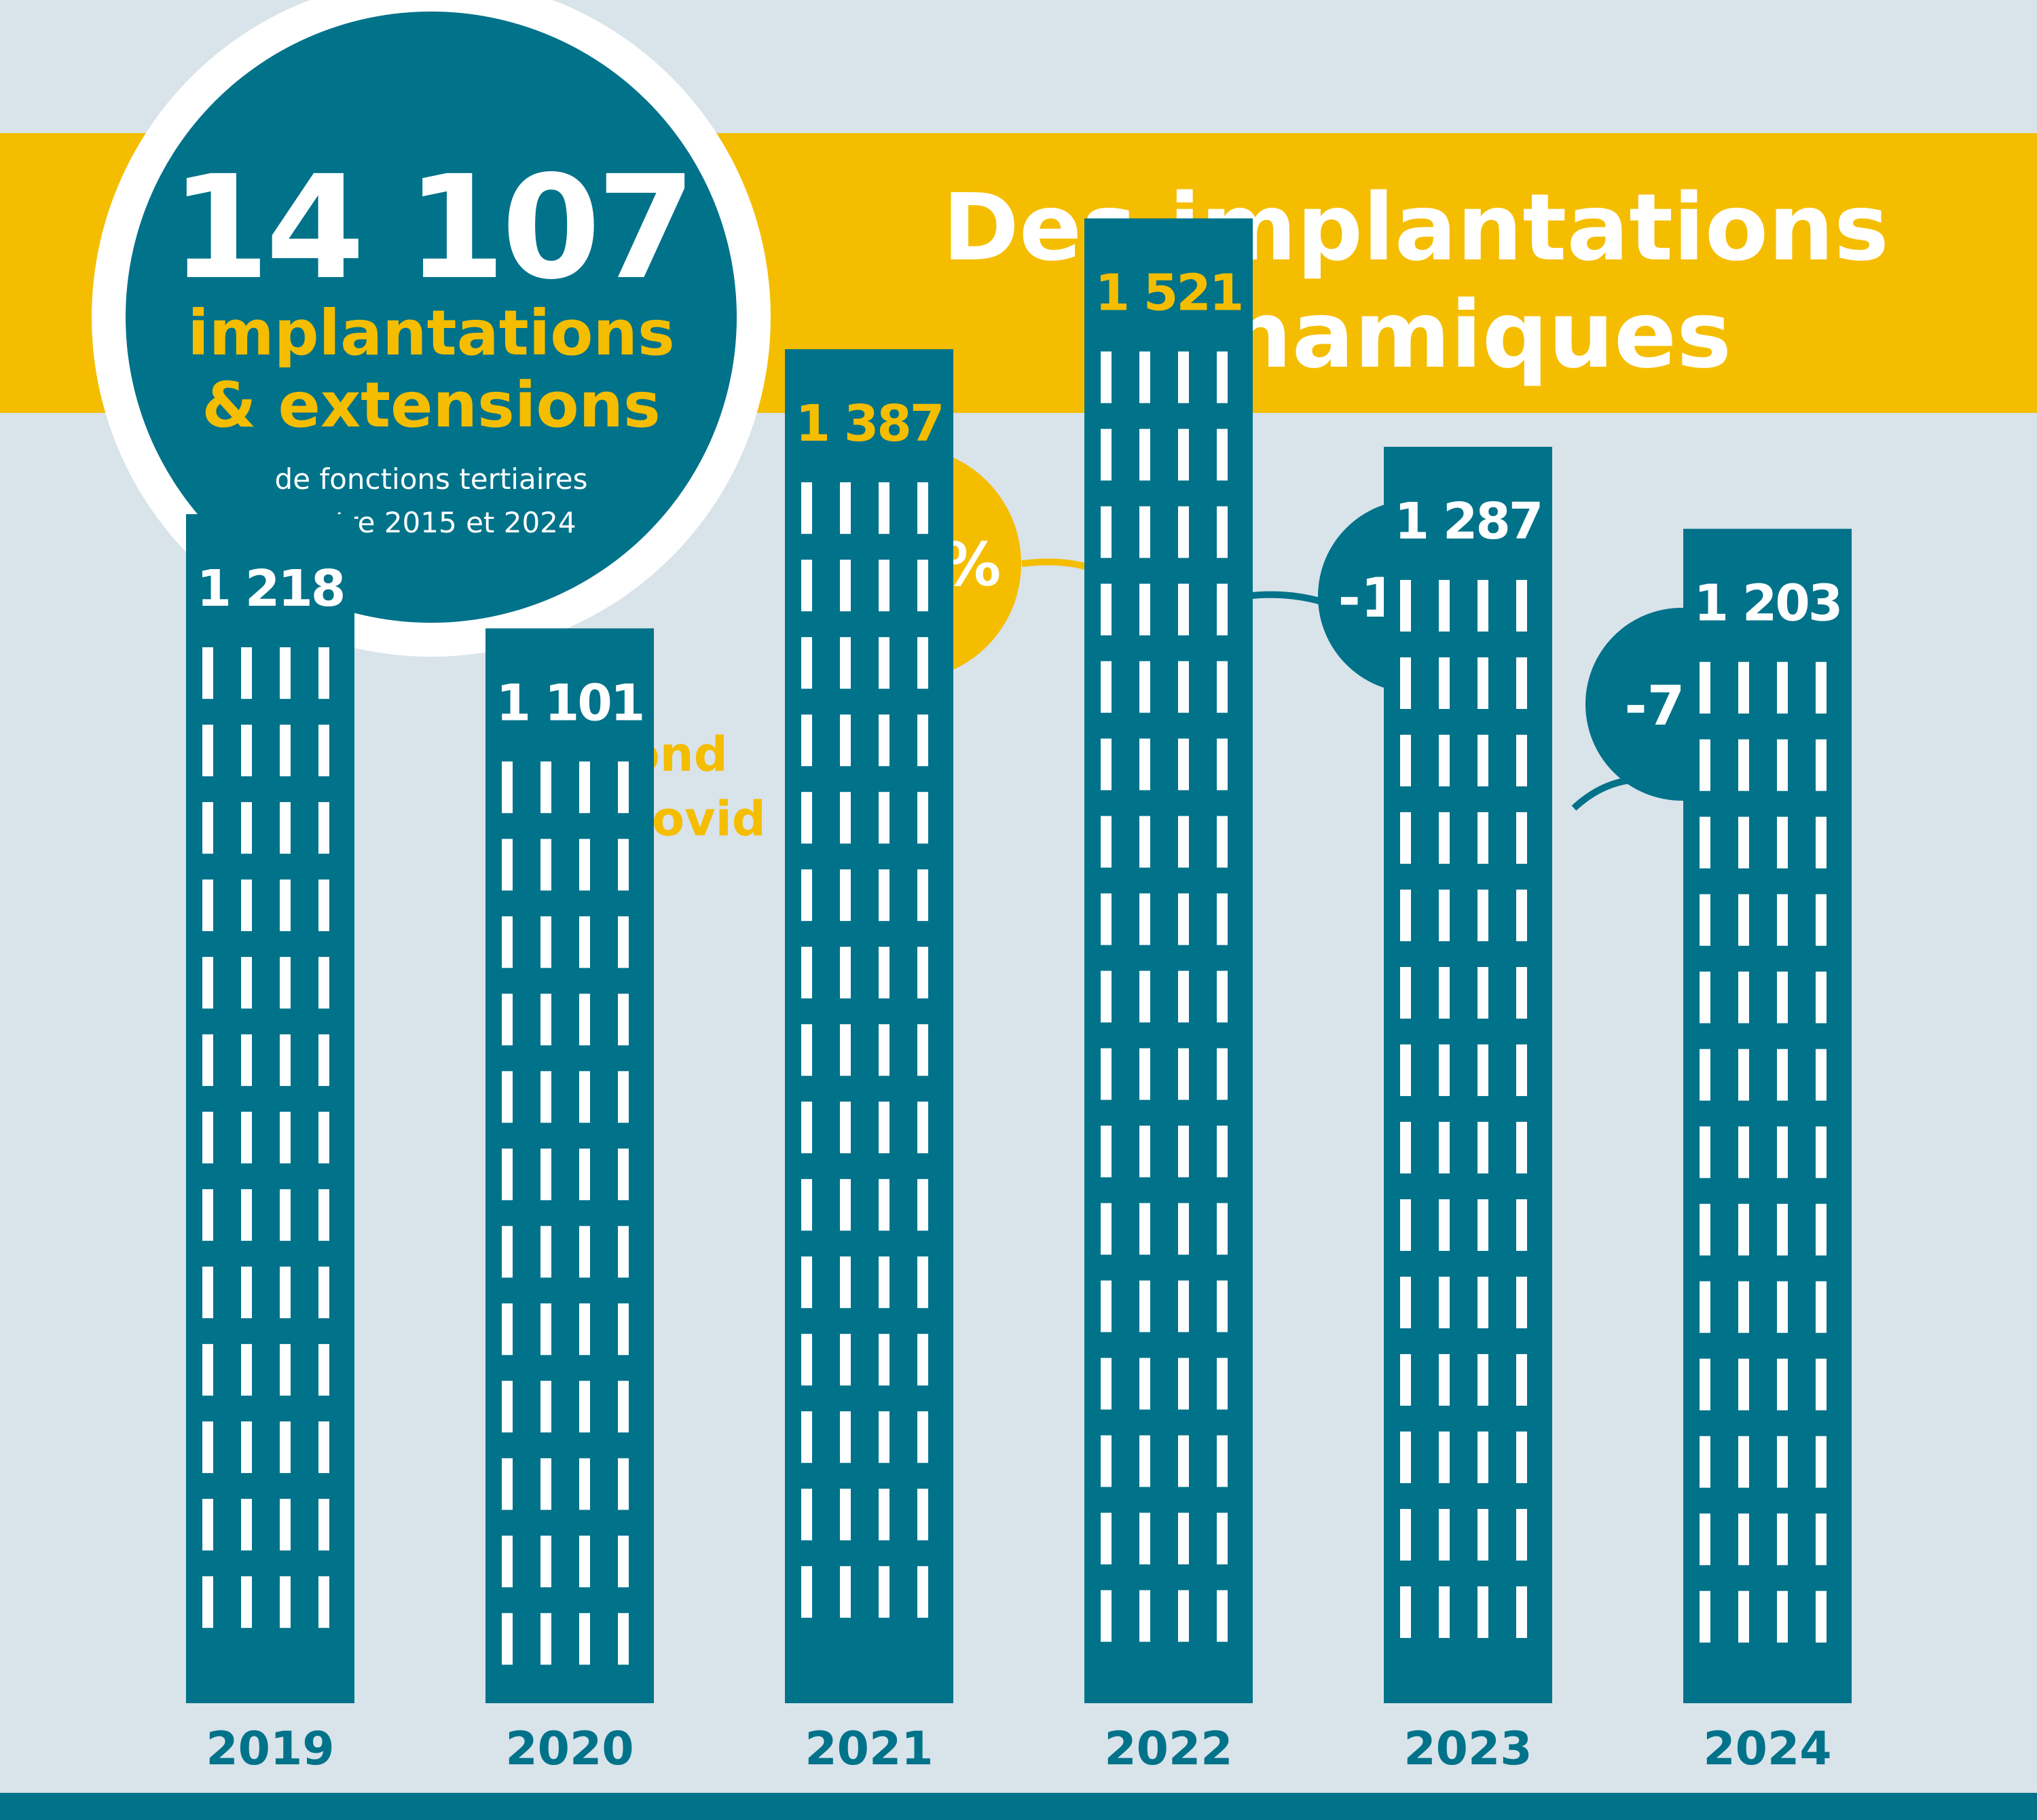 This screenshot has height=1820, width=2037. I want to click on value-label-2021: 1 387, so click(870, 424).